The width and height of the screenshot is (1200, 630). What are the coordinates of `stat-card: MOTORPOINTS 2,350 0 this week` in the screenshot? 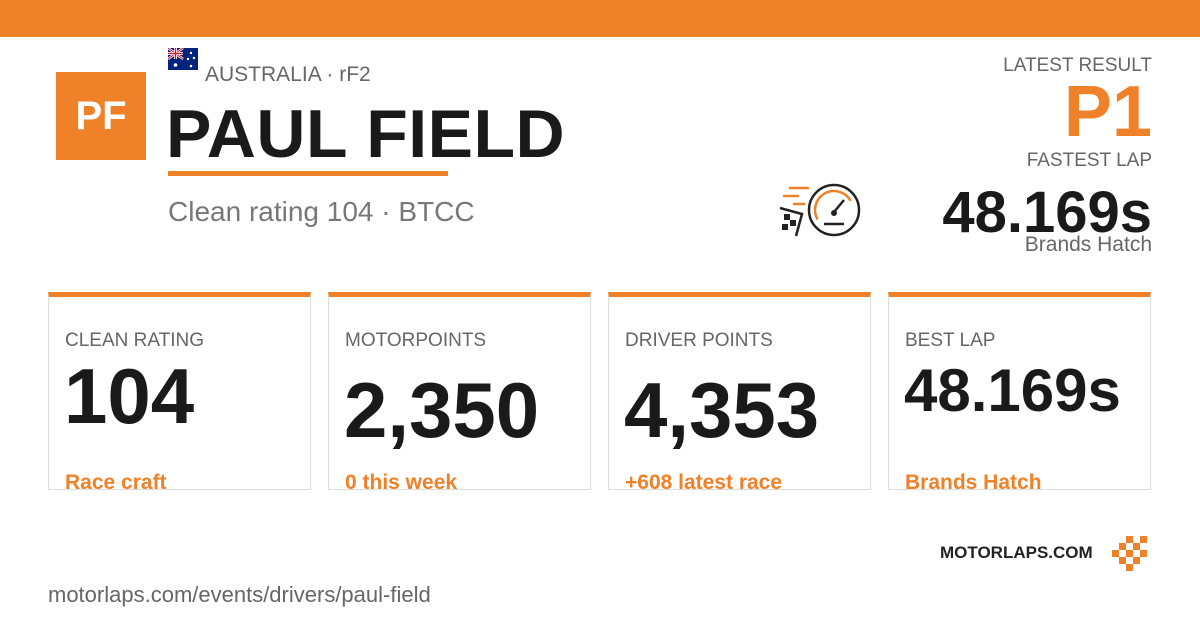 It's located at (459, 393).